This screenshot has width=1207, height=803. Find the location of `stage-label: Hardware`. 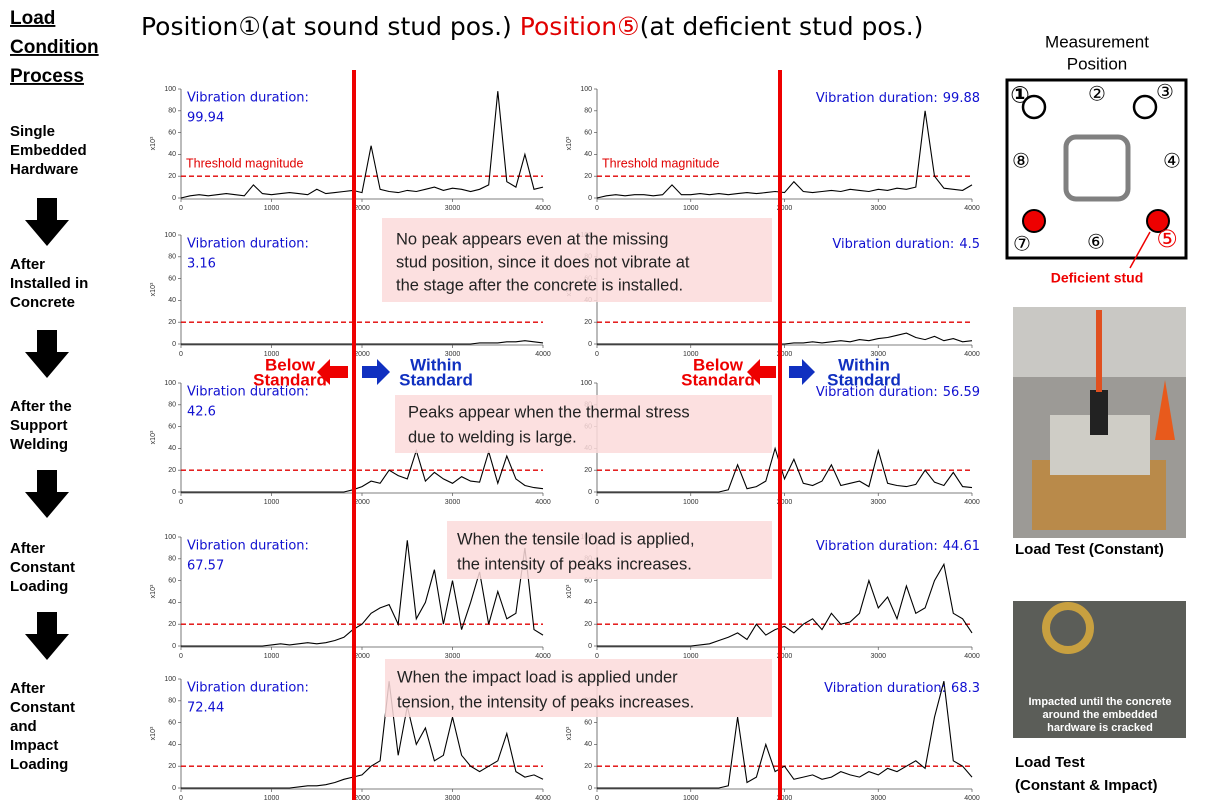

stage-label: Hardware is located at coordinates (44, 169).